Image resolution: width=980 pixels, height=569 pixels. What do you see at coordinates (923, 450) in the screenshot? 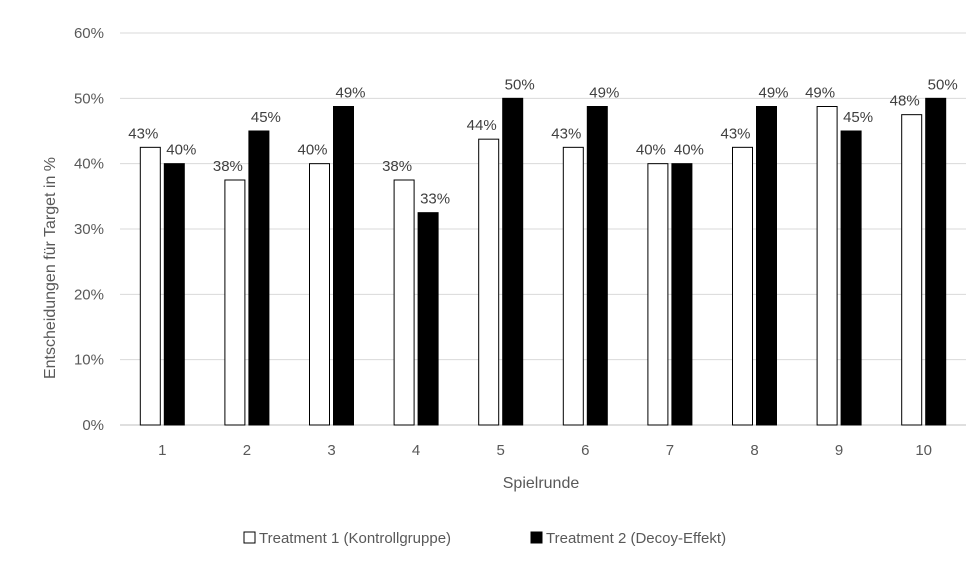
I see `x-tick-label: 10` at bounding box center [923, 450].